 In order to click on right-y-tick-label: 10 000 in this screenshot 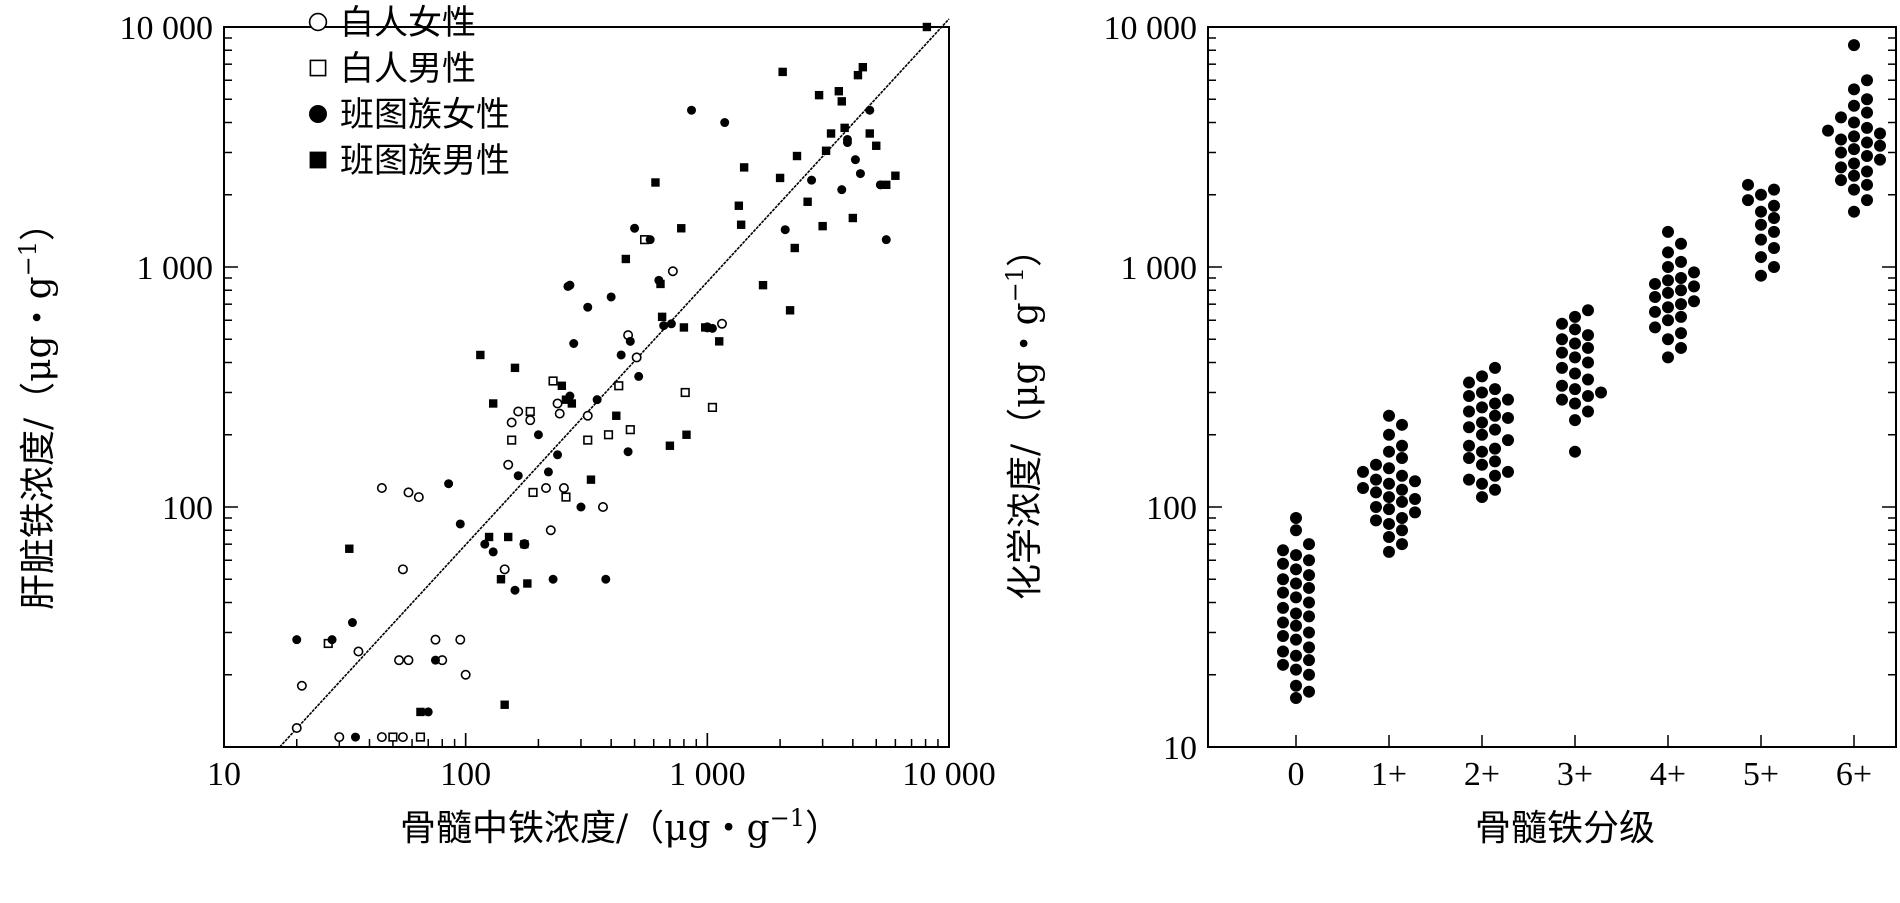, I will do `click(1151, 28)`.